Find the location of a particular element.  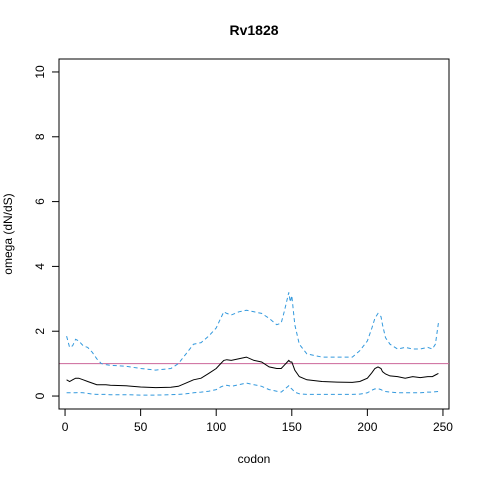

series-line-lower-bound is located at coordinates (252, 389).